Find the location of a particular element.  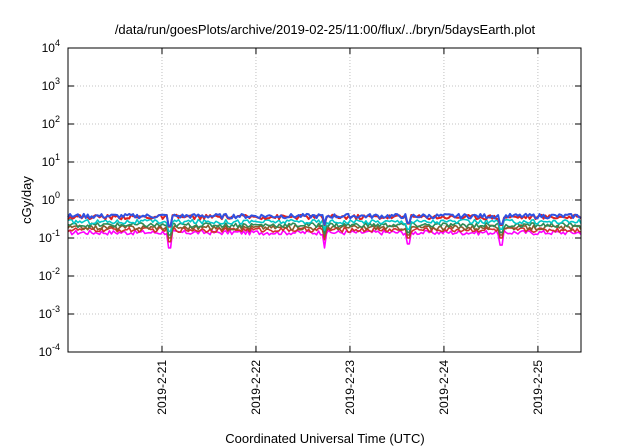

y-tick-label: 10⁰ is located at coordinates (51, 198).